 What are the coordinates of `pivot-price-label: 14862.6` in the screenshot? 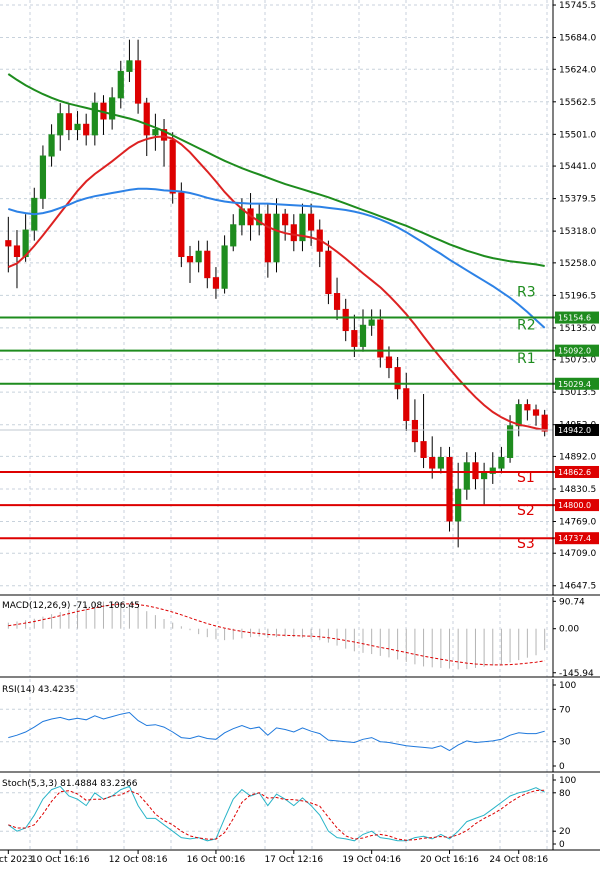 It's located at (574, 472).